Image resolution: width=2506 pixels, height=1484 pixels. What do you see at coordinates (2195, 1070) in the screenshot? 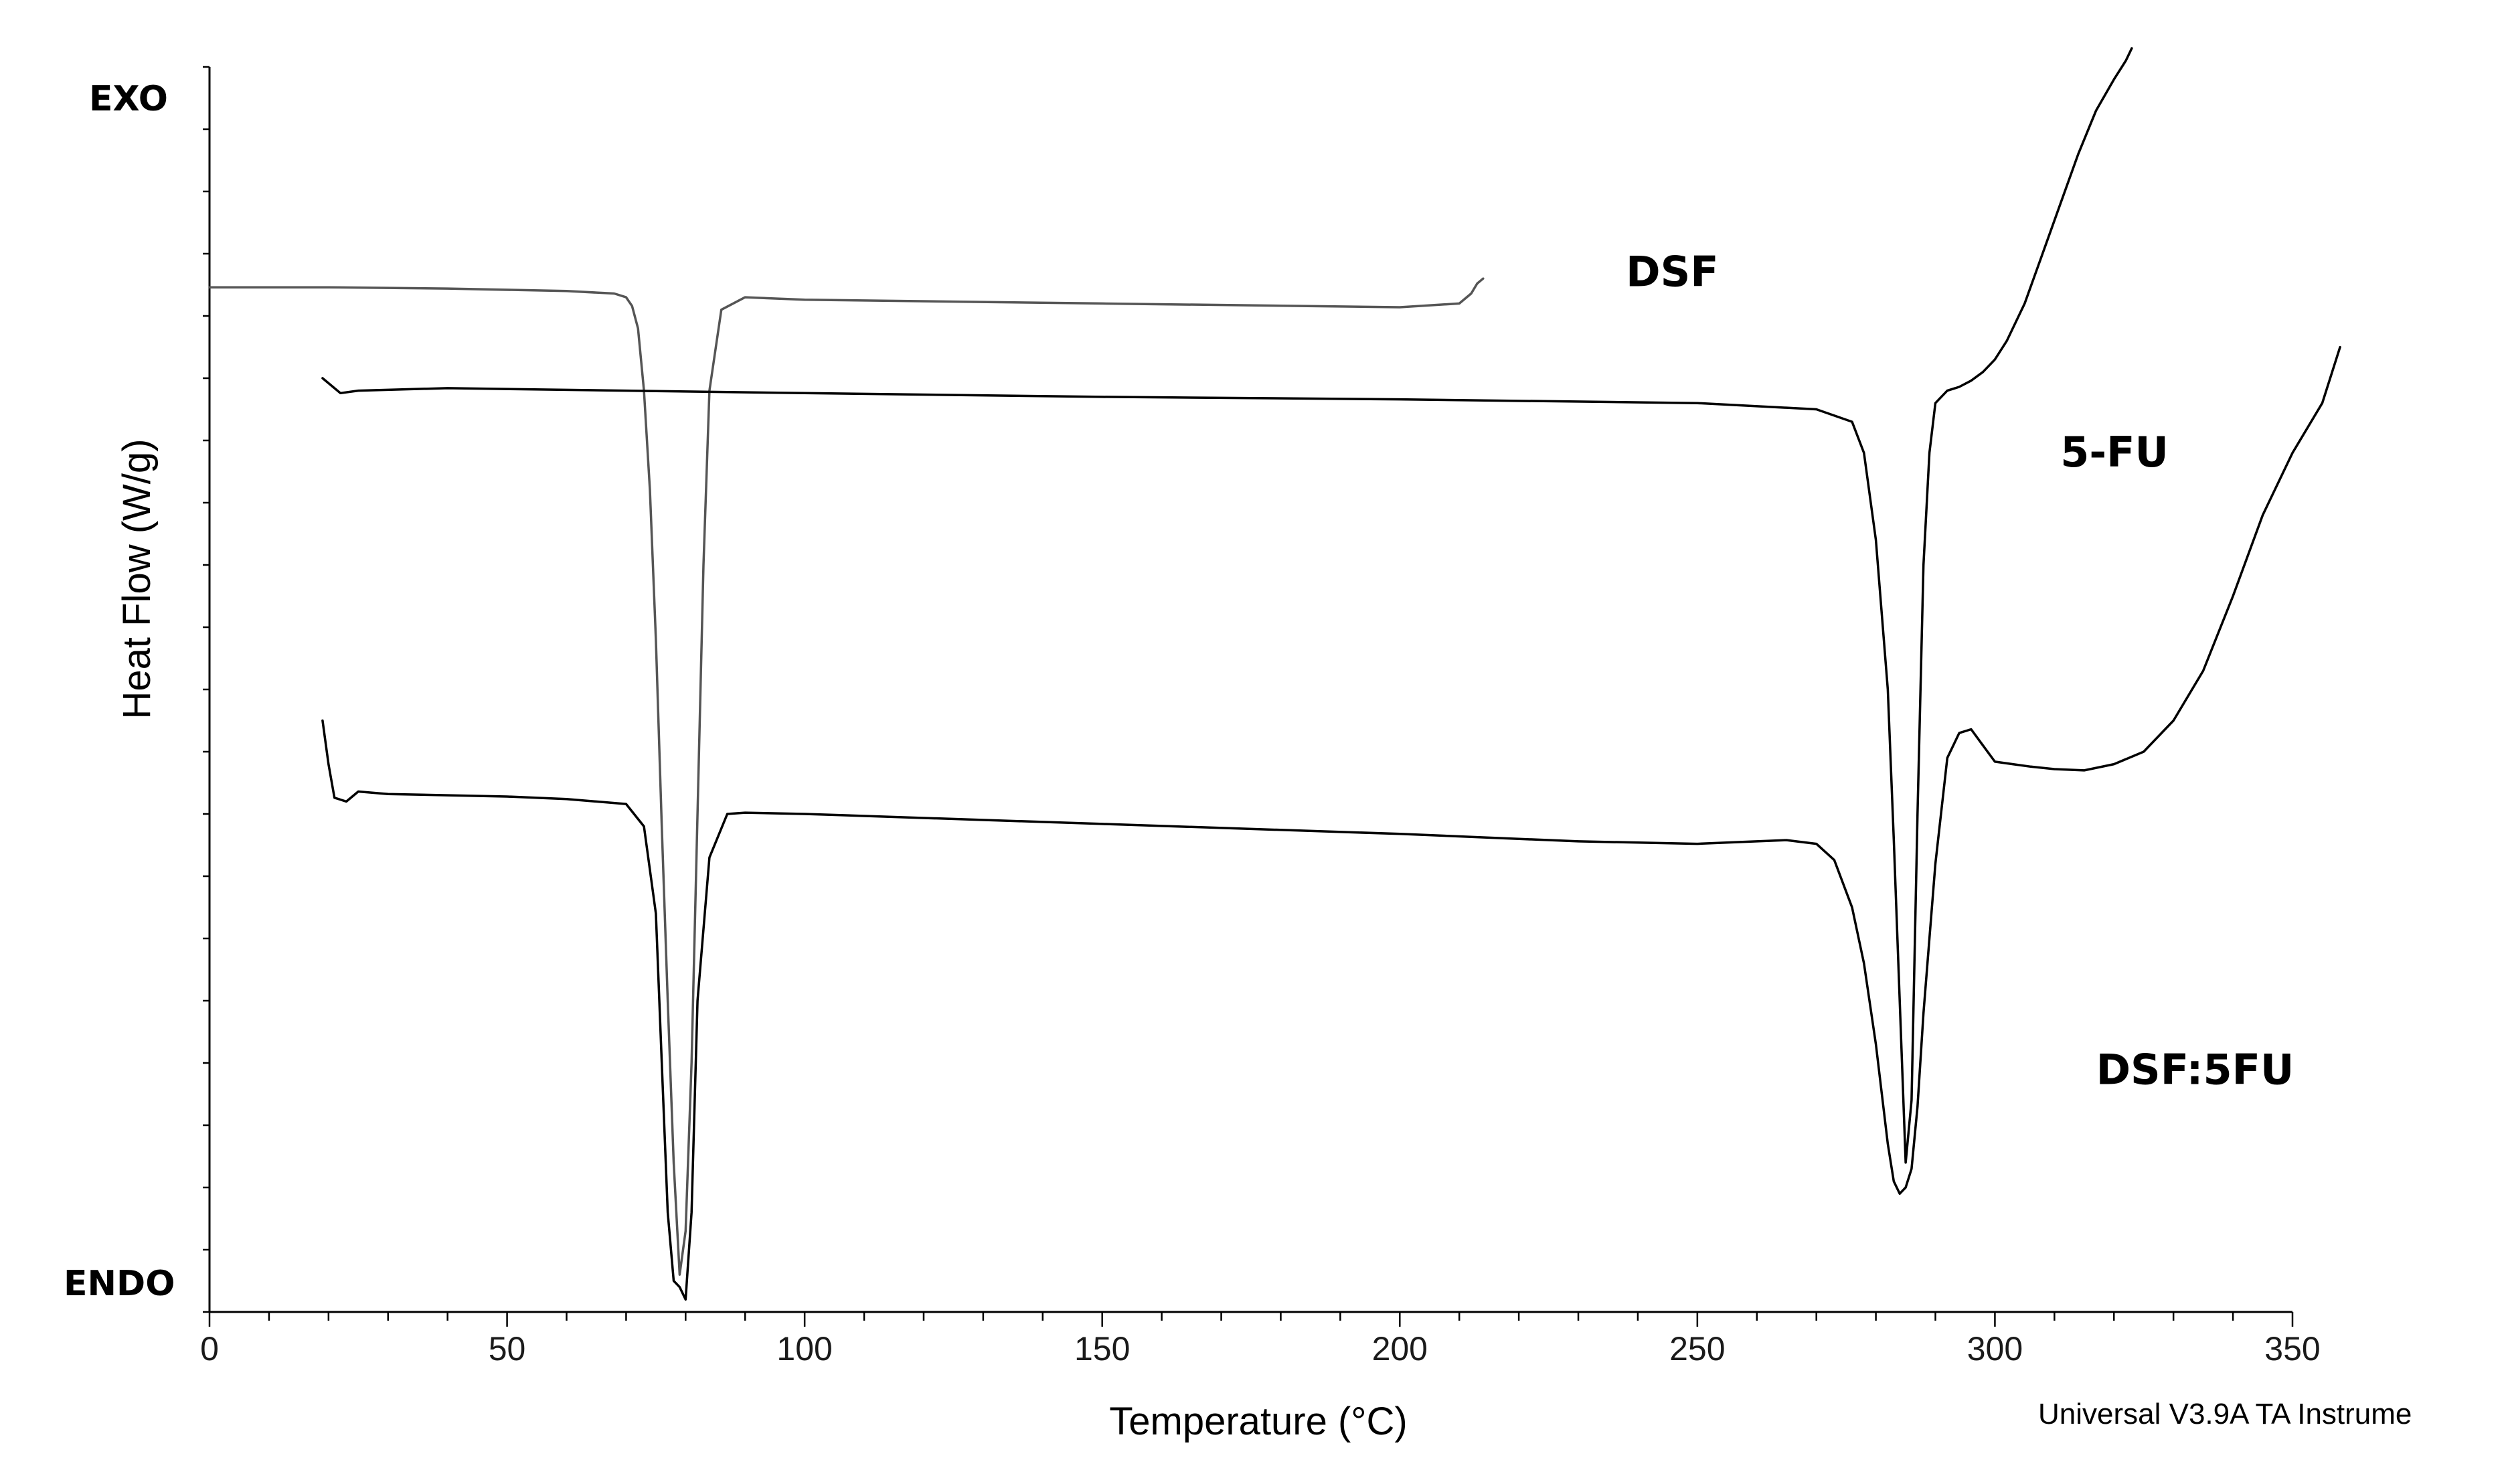
I see `series-label-dsf-5fu: DSF:5FU` at bounding box center [2195, 1070].